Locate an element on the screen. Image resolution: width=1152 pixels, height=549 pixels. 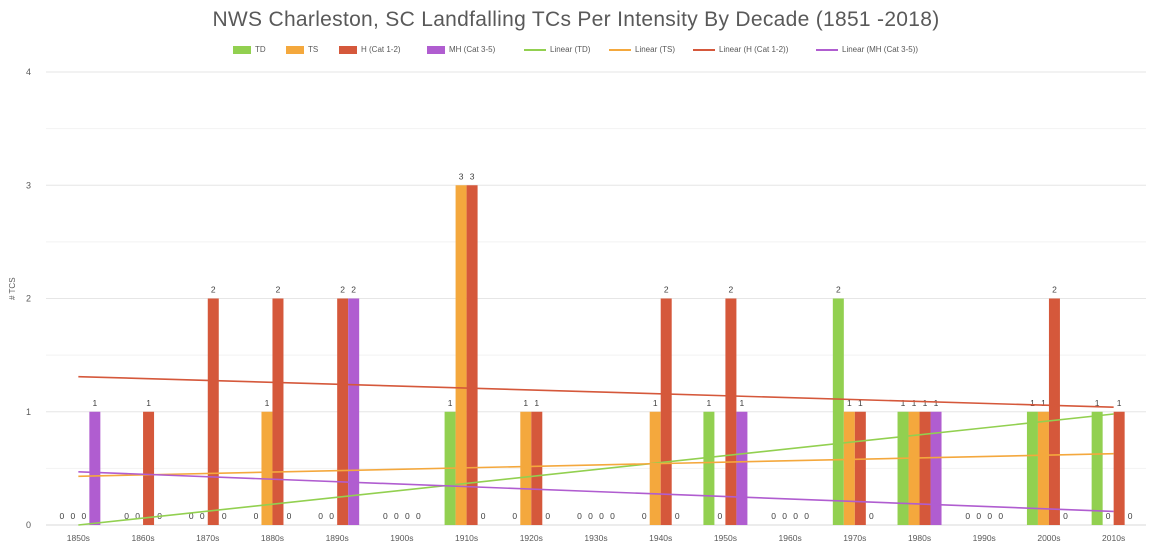
legend-item-linear-h: Linear (H (Cat 1-2)) is located at coordinates (740, 50).